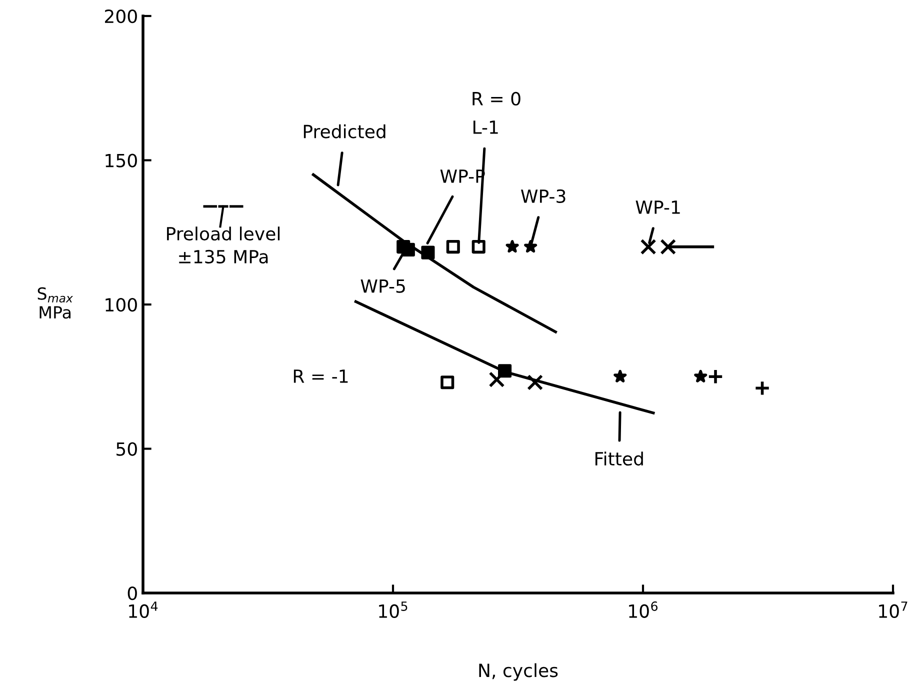 Image resolution: width=915 pixels, height=693 pixels. I want to click on x-tick-label: 10$^{7}$, so click(893, 610).